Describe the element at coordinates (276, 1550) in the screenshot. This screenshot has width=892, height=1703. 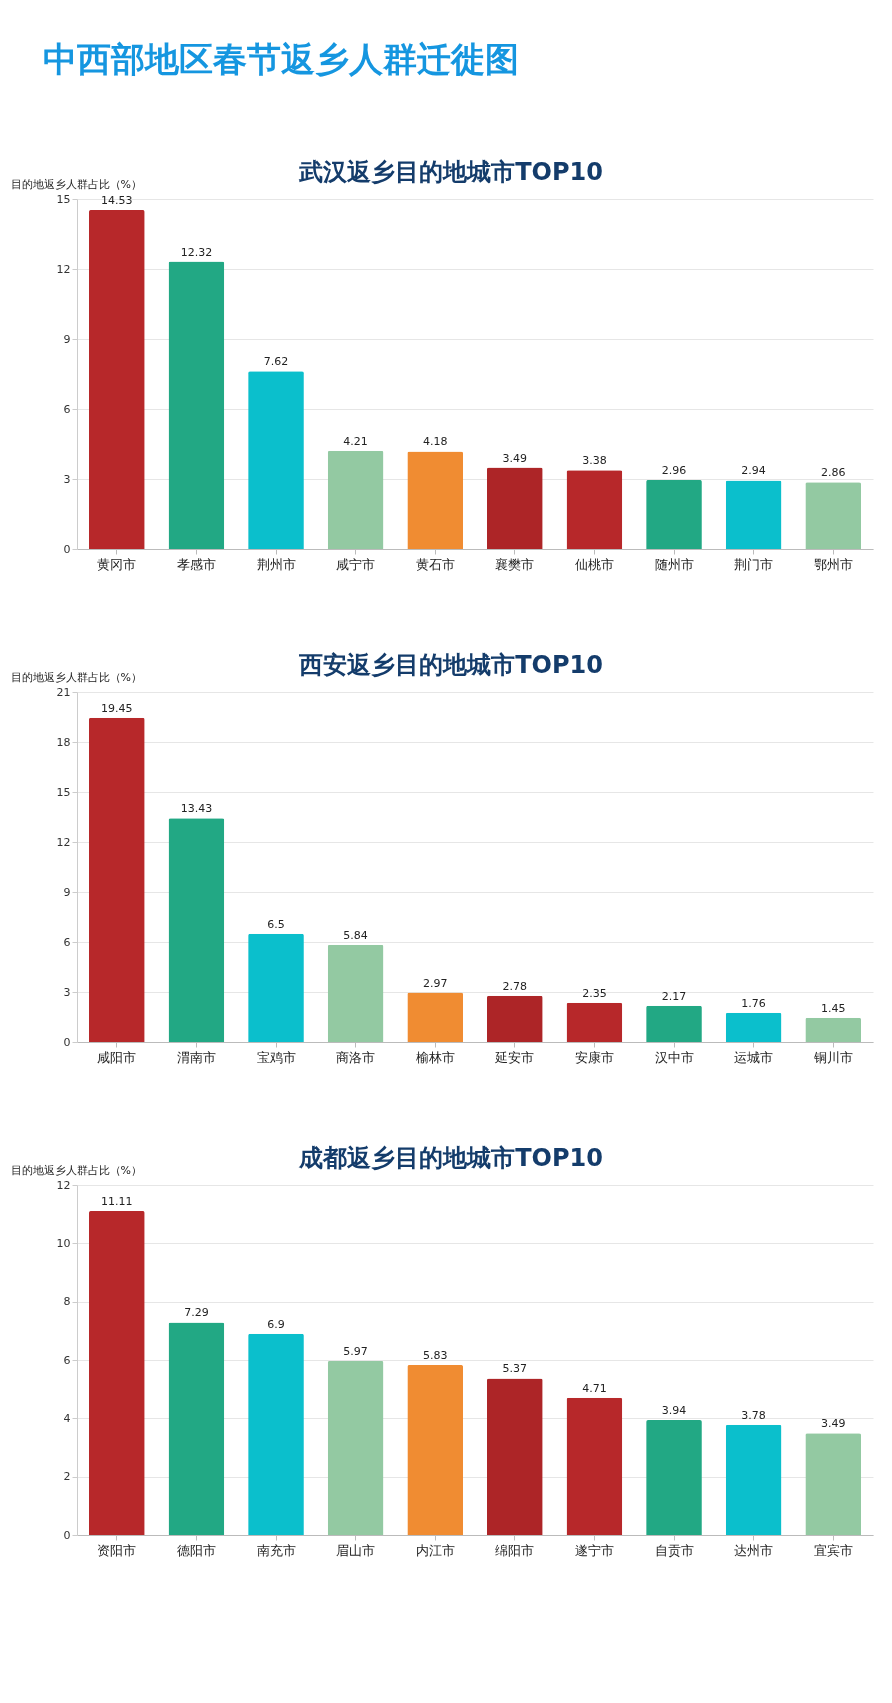
I see `x-tick-label: 南充市` at that location.